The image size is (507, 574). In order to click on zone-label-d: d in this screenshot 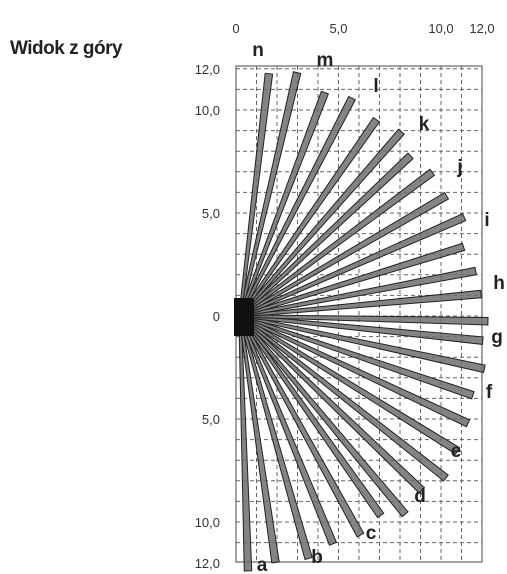, I will do `click(420, 496)`.